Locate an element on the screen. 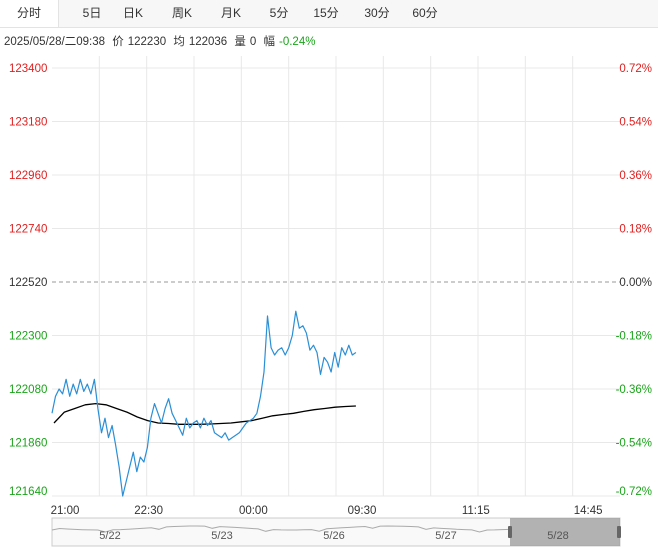 The height and width of the screenshot is (547, 658). y-tick-label-right: 0.00% is located at coordinates (635, 283).